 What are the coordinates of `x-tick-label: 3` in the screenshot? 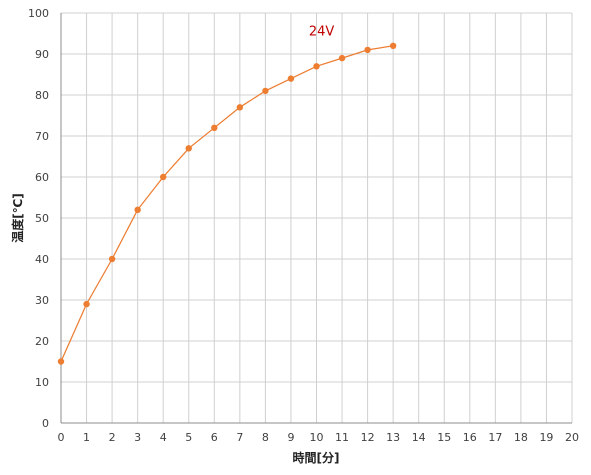 It's located at (137, 437).